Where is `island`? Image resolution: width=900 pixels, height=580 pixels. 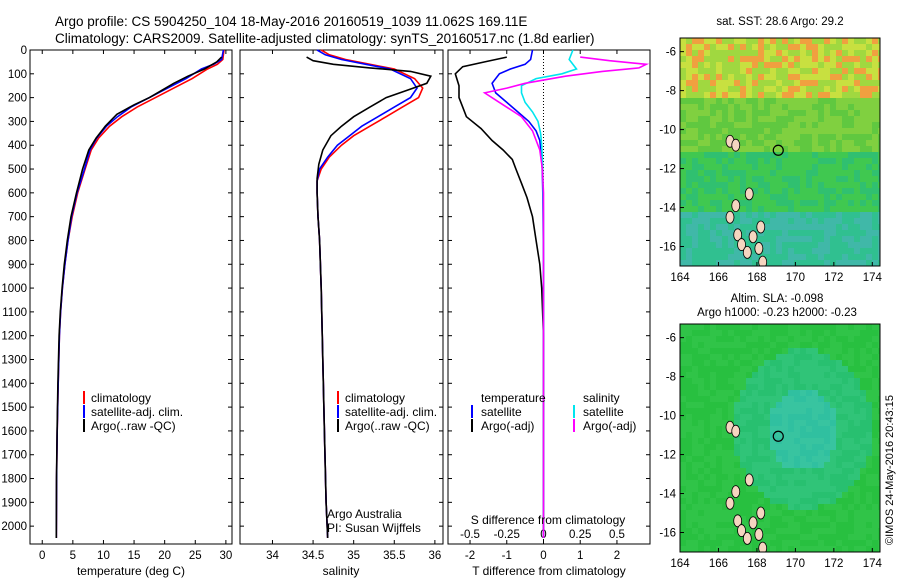
island is located at coordinates (749, 194).